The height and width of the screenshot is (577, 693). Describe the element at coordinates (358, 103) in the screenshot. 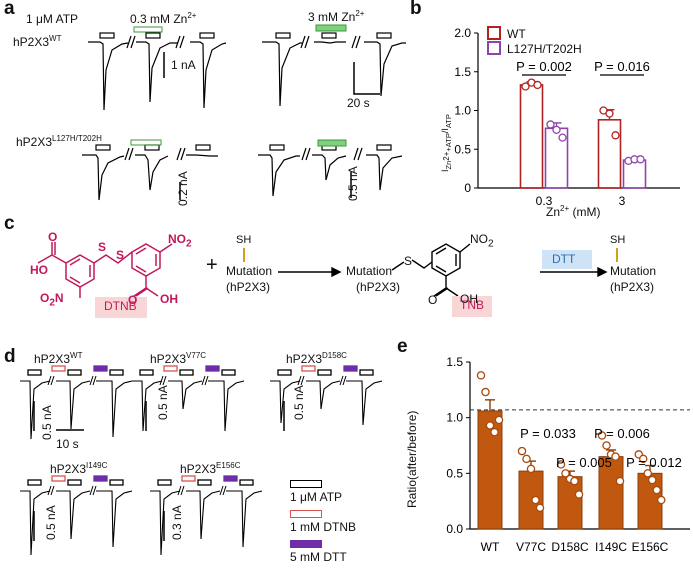

I see `scale-label-20s: 20 s` at that location.